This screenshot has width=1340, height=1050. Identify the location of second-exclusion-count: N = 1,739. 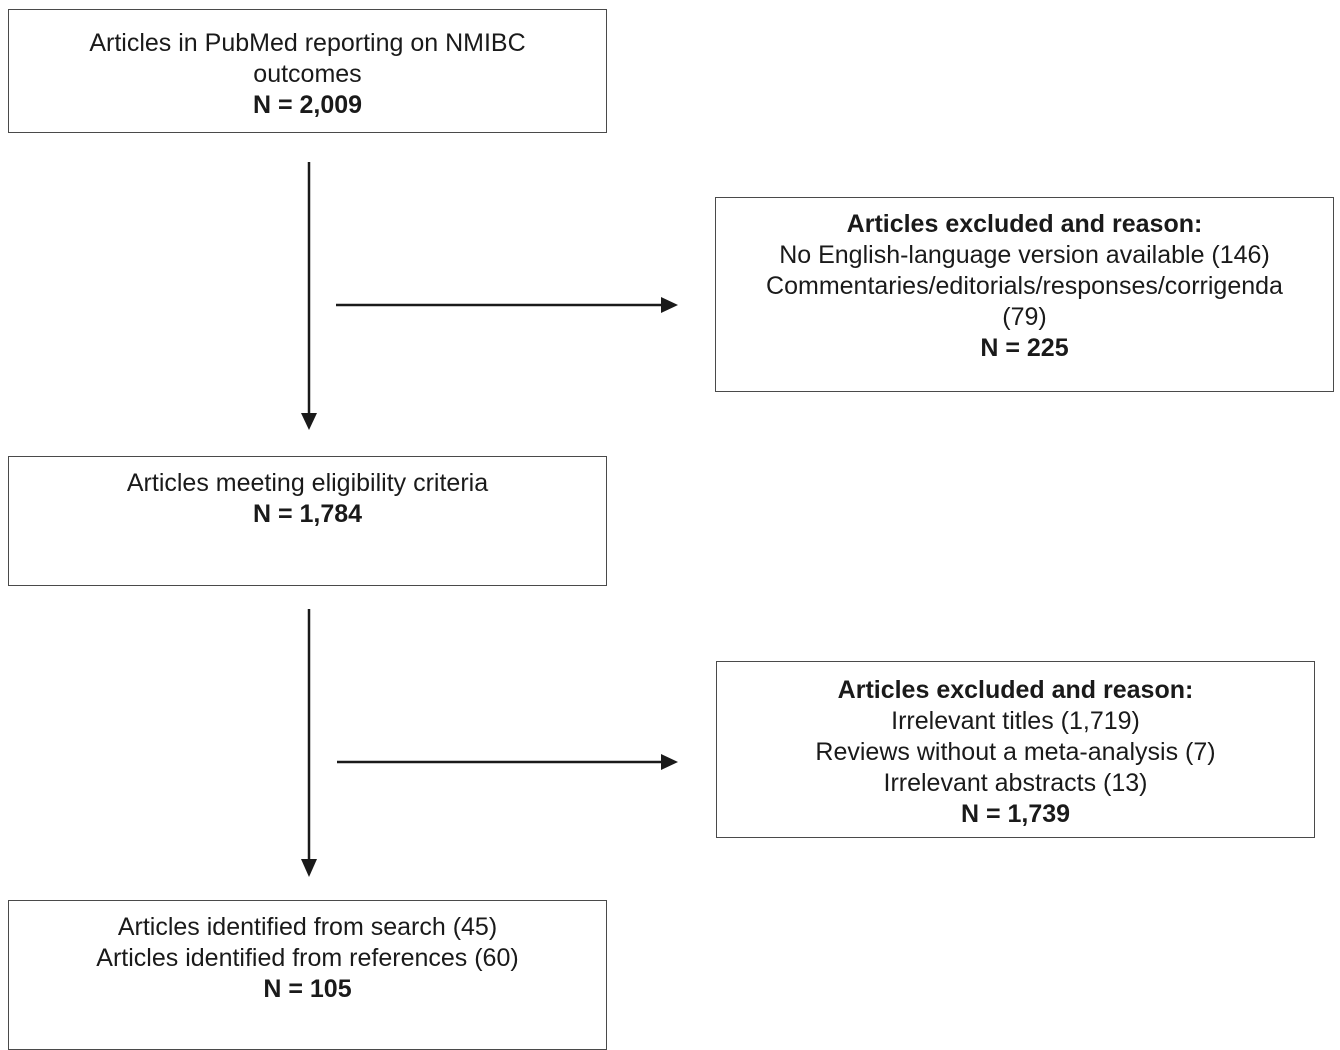
(1015, 814).